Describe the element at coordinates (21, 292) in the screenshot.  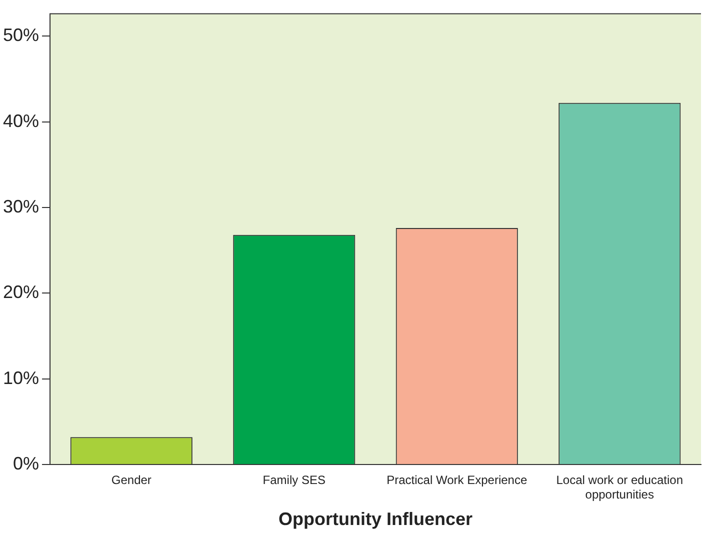
I see `y-tick-label: 20%` at that location.